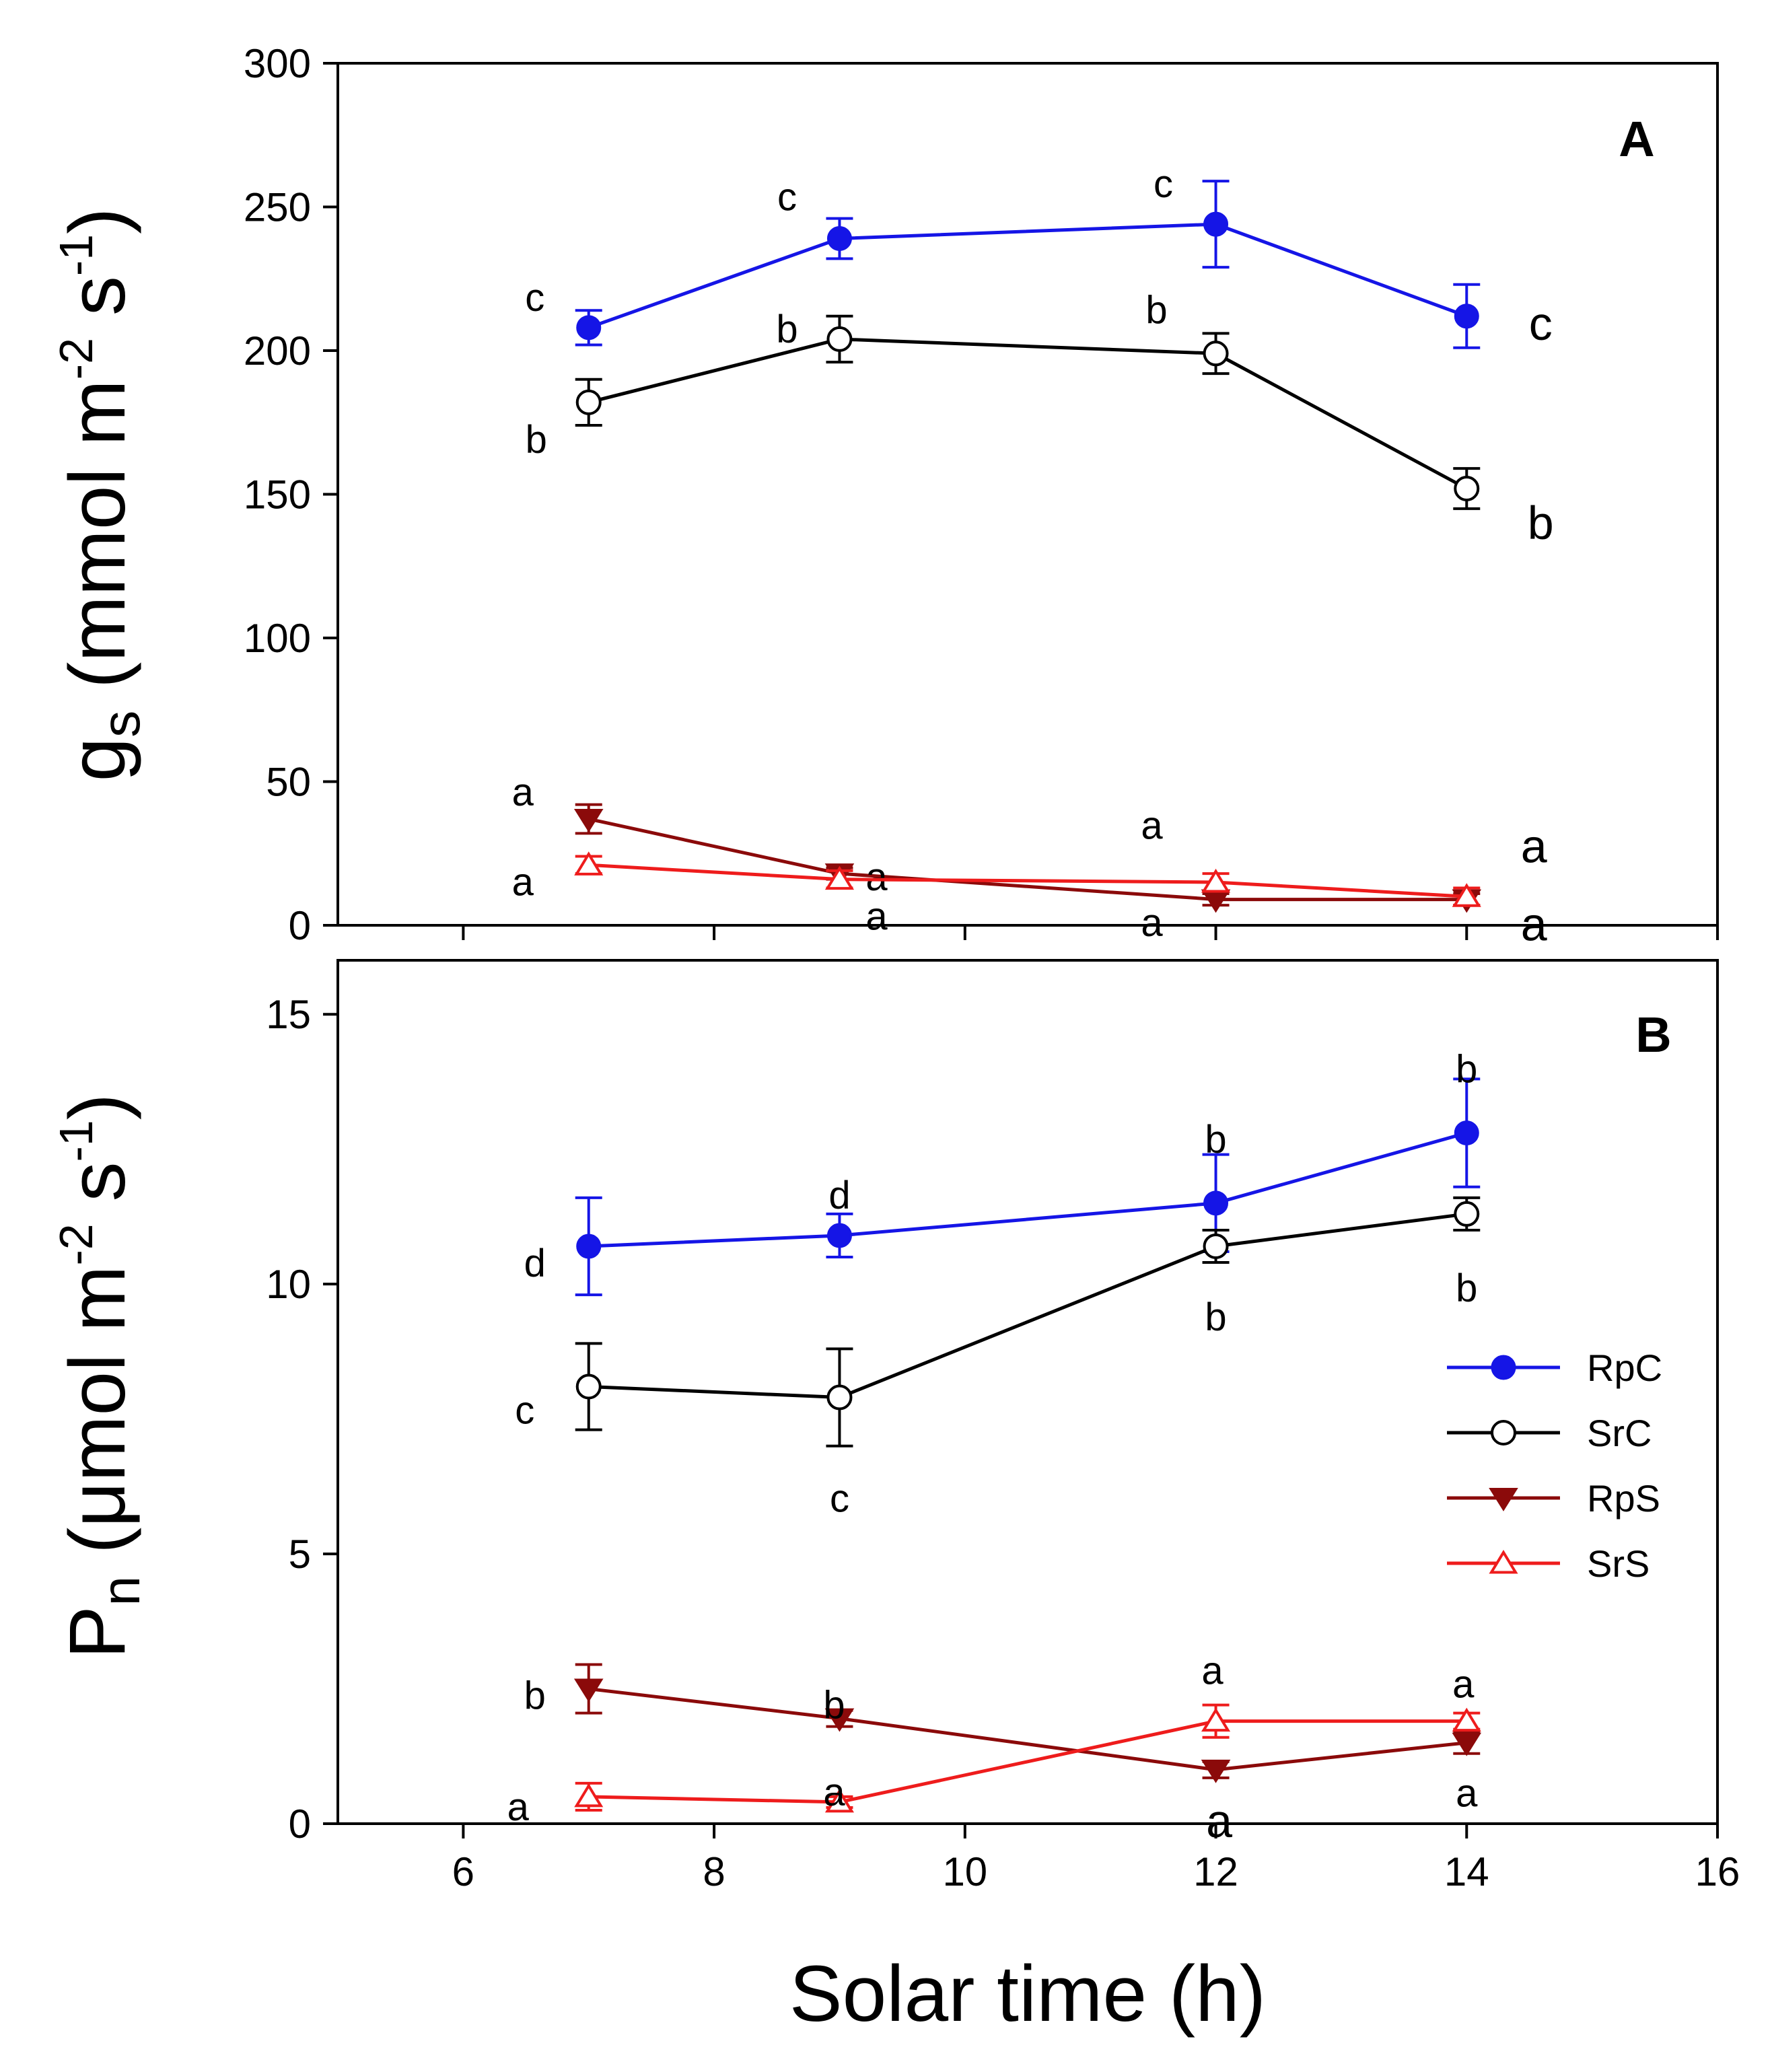 This screenshot has width=1772, height=2072. What do you see at coordinates (121, 724) in the screenshot?
I see `panel-a-ylabel-sub: s` at bounding box center [121, 724].